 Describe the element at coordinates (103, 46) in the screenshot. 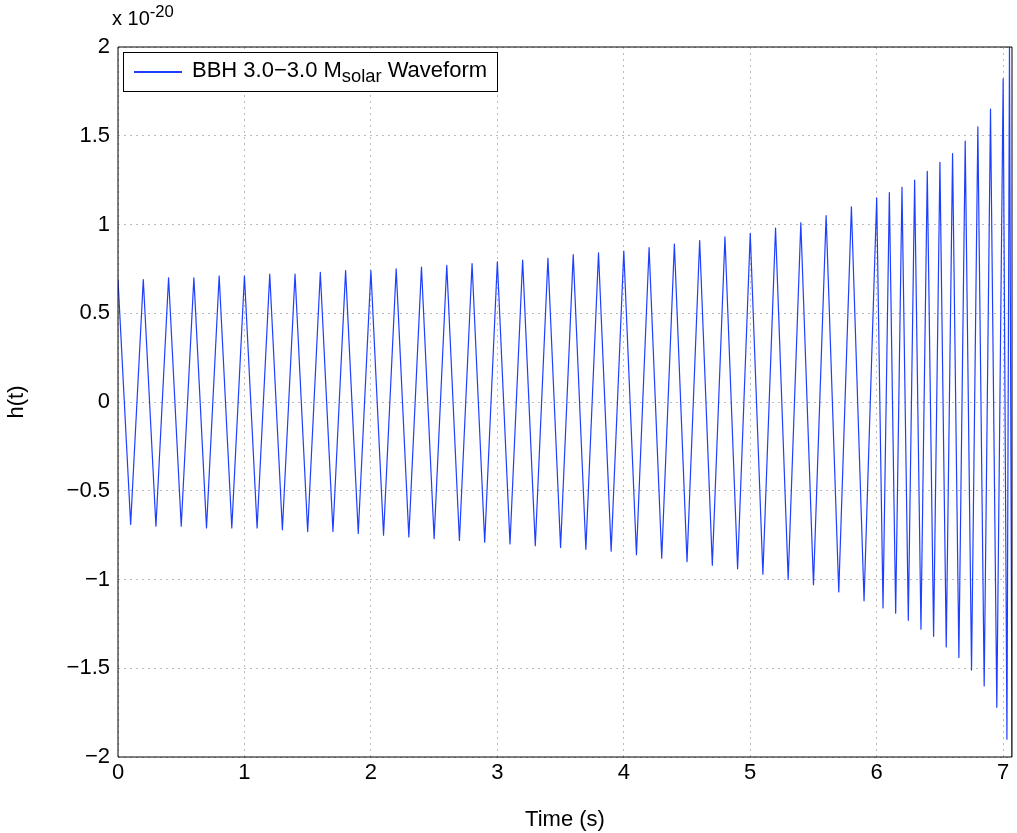

I see `y-tick-label: 2` at that location.